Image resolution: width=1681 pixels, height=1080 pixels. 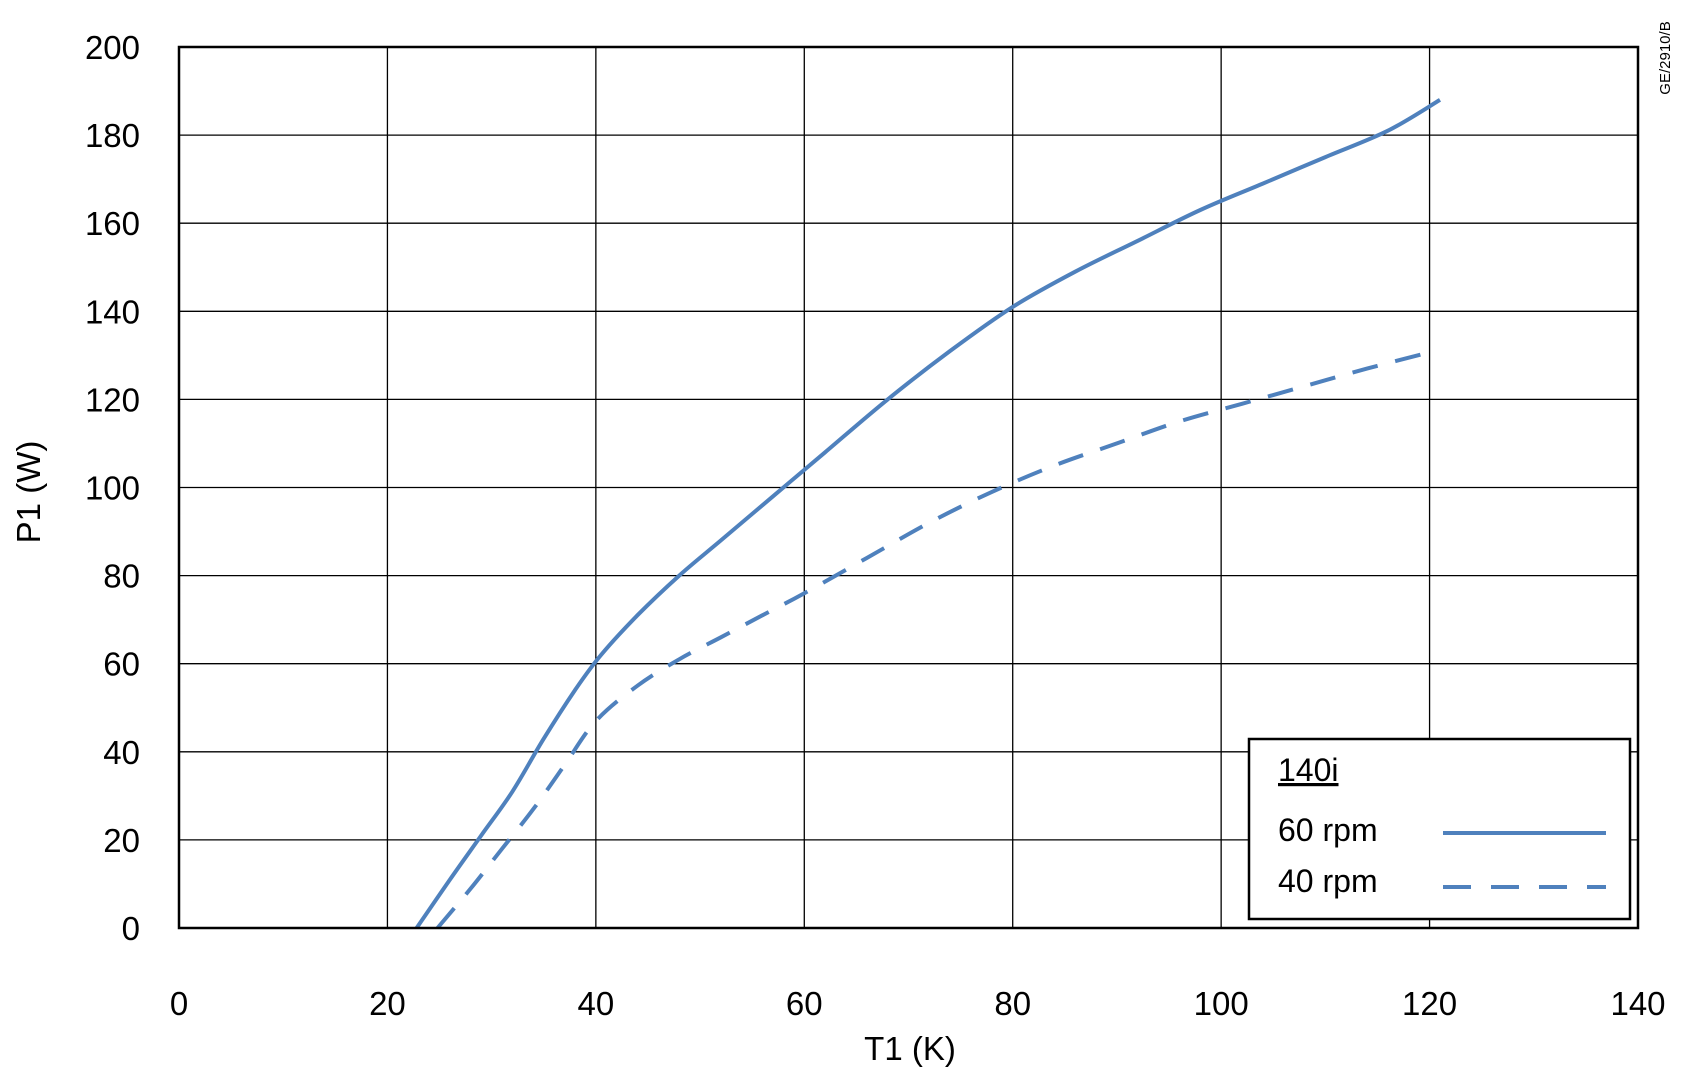 I want to click on x-tick-label: 40, so click(x=595, y=1003).